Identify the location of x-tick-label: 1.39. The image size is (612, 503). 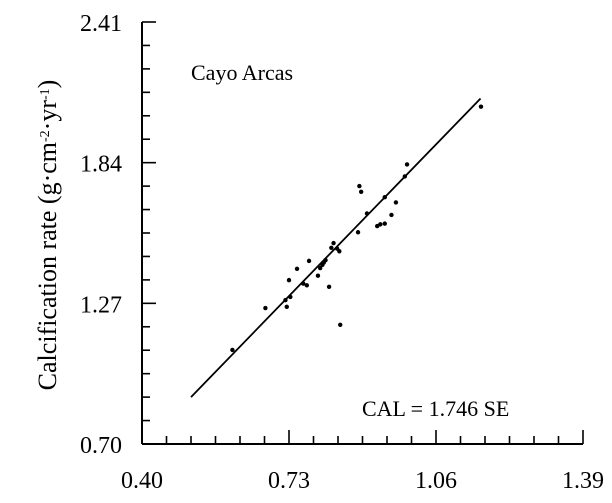
(583, 481).